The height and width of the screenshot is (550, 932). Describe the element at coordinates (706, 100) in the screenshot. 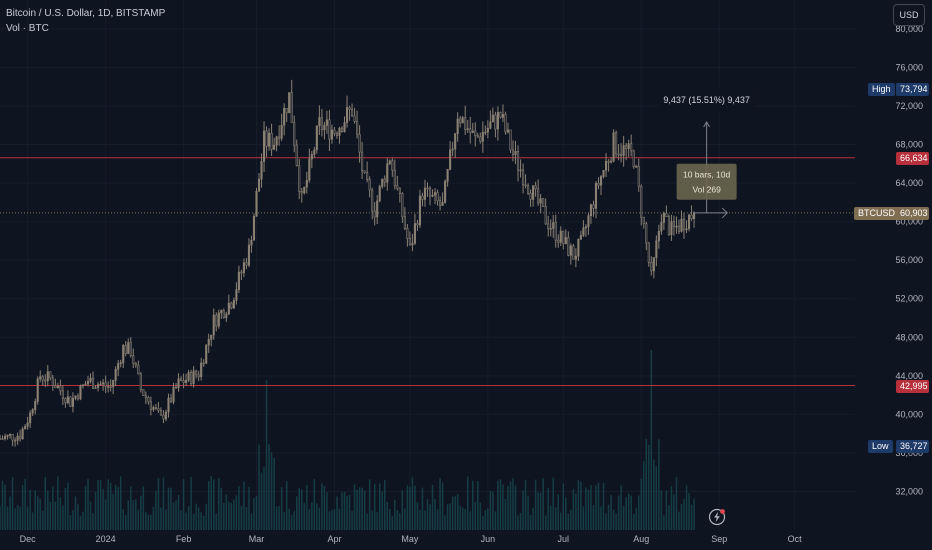

I see `measure-change-label: 9,437 (15.51%) 9,437` at that location.